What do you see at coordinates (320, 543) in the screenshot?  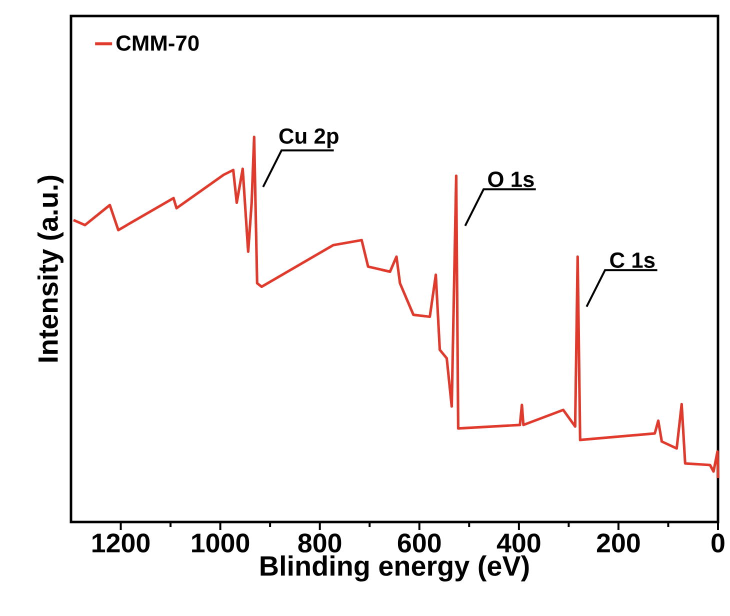 I see `x-tick-label: 800` at bounding box center [320, 543].